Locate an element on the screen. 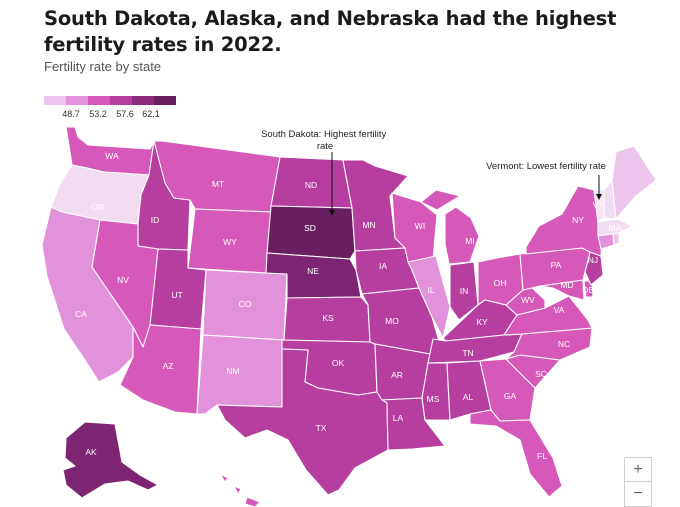  state-label-nv: NV is located at coordinates (123, 280).